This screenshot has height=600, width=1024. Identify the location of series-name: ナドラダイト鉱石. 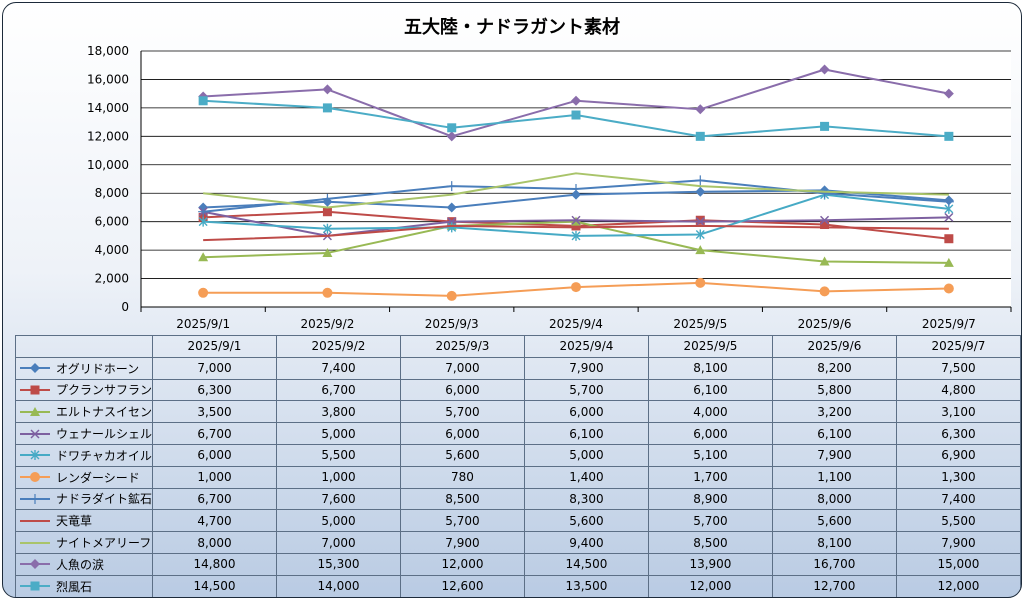
(104, 499).